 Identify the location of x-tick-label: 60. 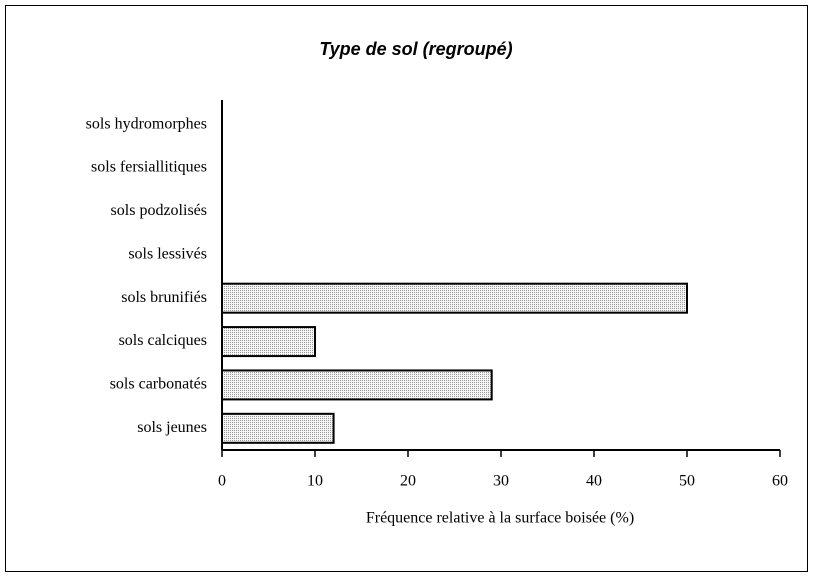
(780, 481).